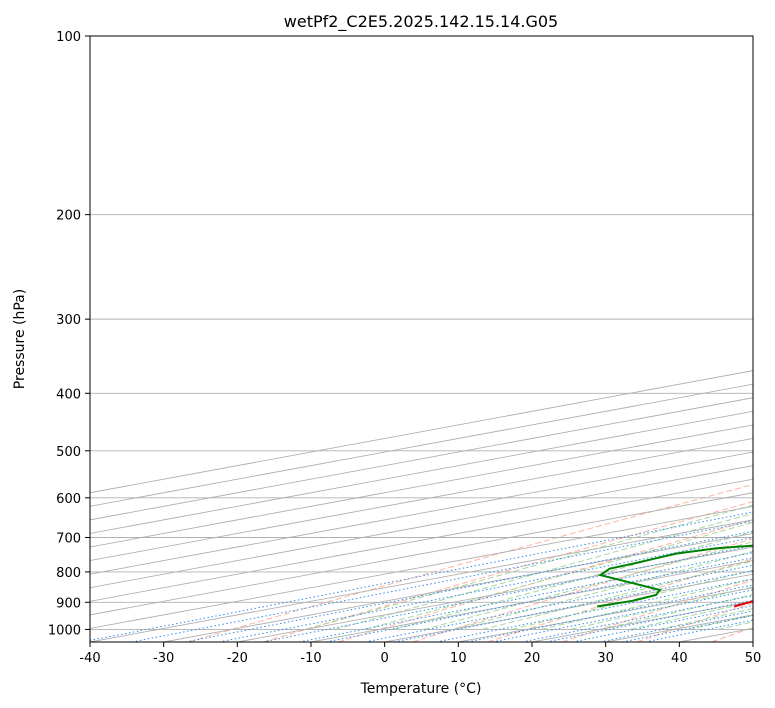 The height and width of the screenshot is (708, 775). I want to click on x-tick-label: -30, so click(163, 658).